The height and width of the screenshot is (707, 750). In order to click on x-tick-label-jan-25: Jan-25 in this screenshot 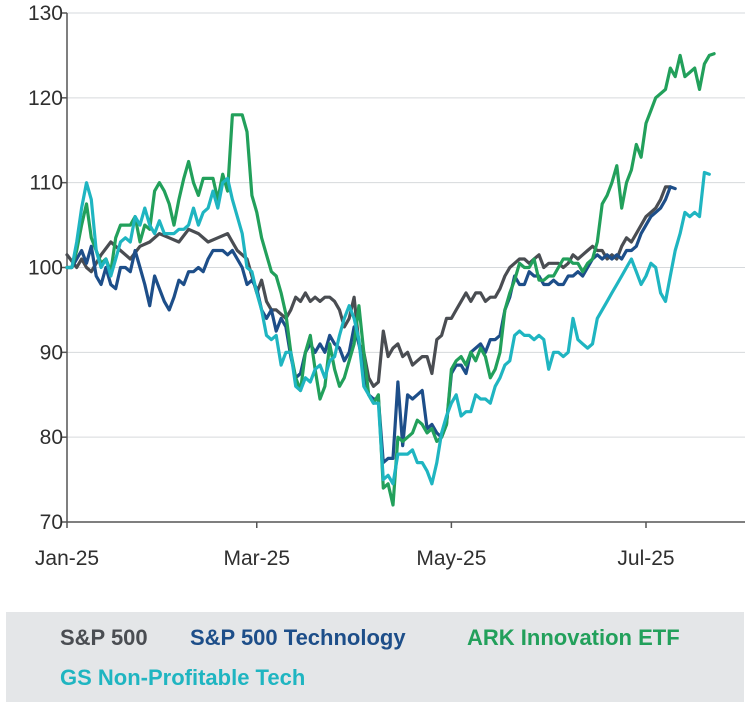, I will do `click(67, 558)`.